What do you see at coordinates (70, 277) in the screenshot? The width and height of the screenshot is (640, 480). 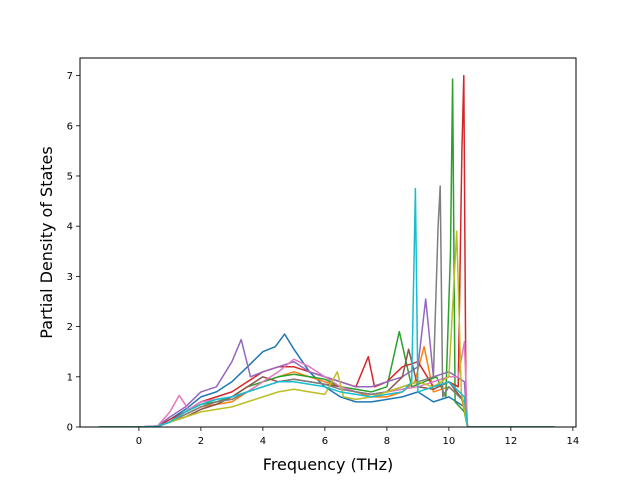 I see `y-tick-label: 3` at bounding box center [70, 277].